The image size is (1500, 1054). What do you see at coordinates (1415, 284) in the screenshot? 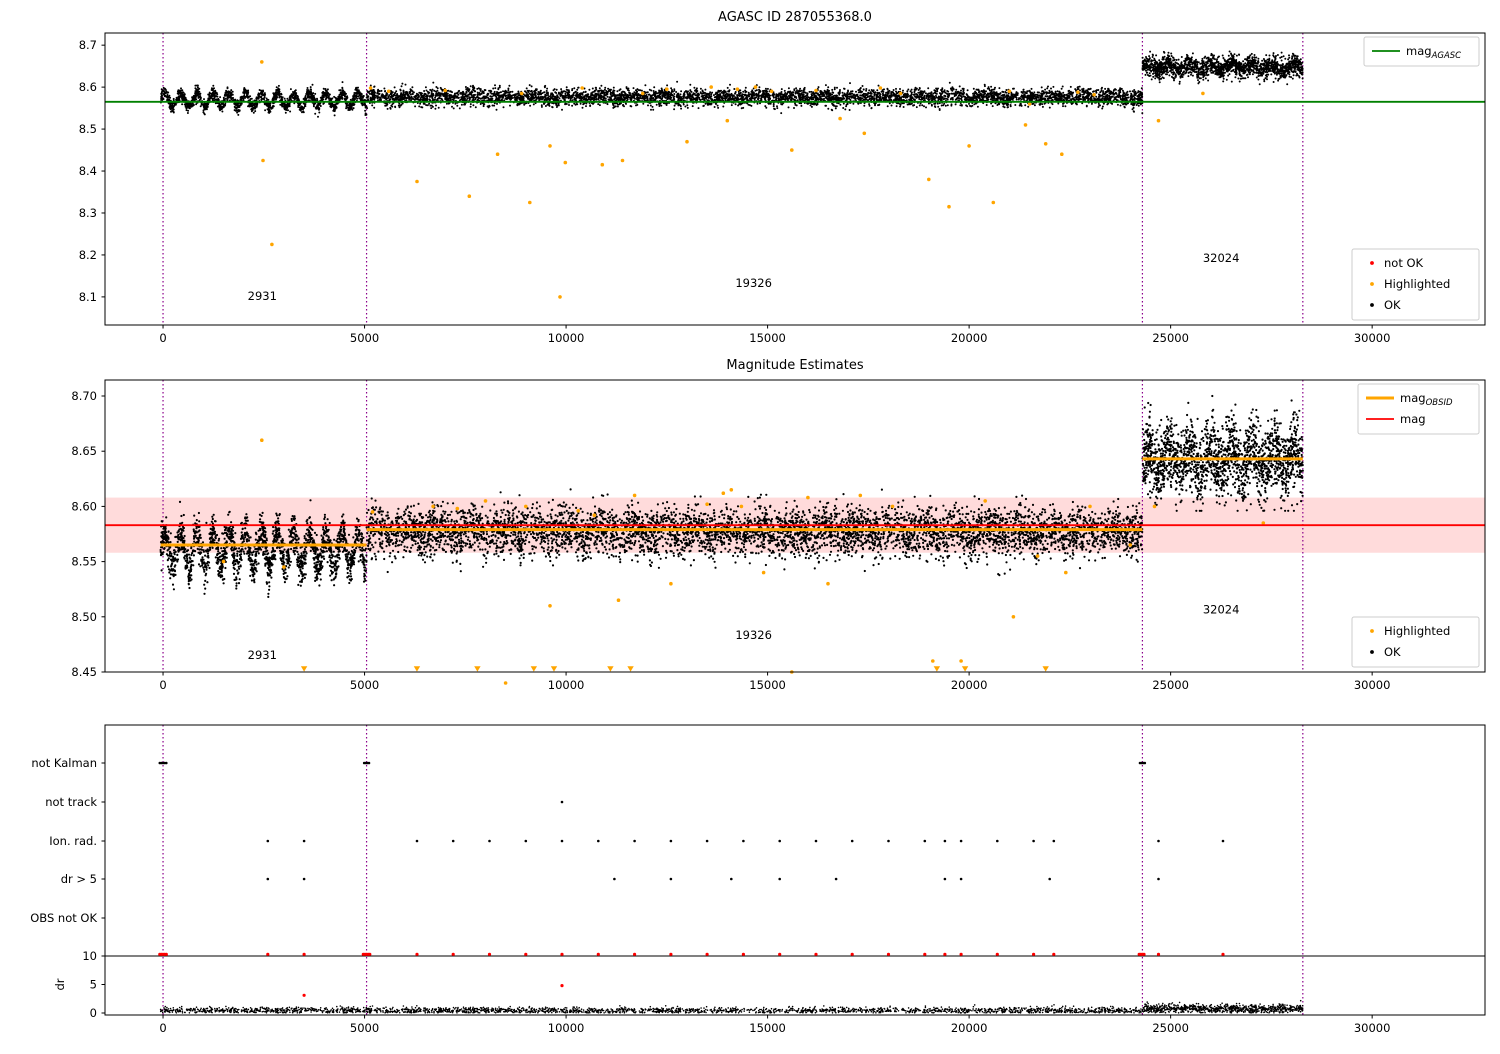
I see `legend-markers-1-box` at bounding box center [1415, 284].